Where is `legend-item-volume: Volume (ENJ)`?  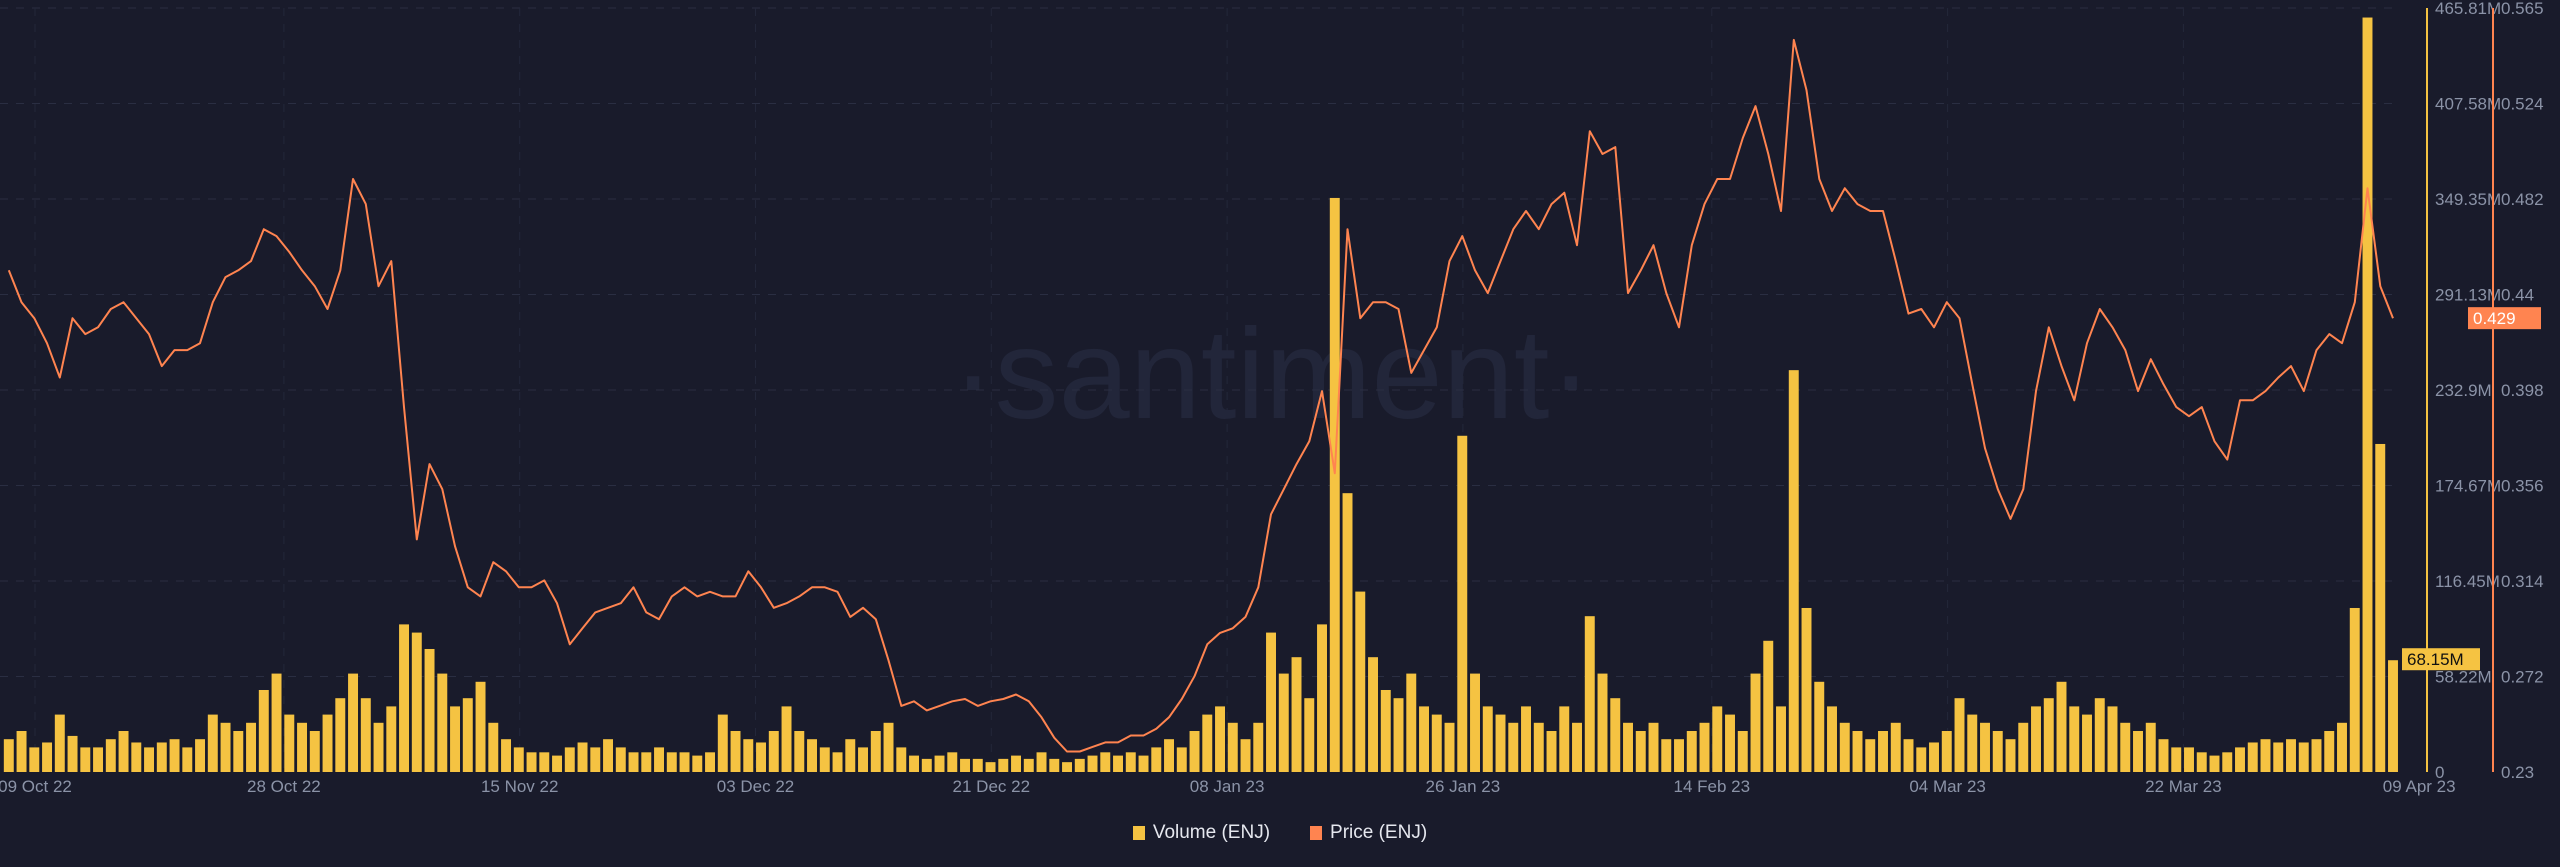
legend-item-volume: Volume (ENJ) is located at coordinates (1201, 833).